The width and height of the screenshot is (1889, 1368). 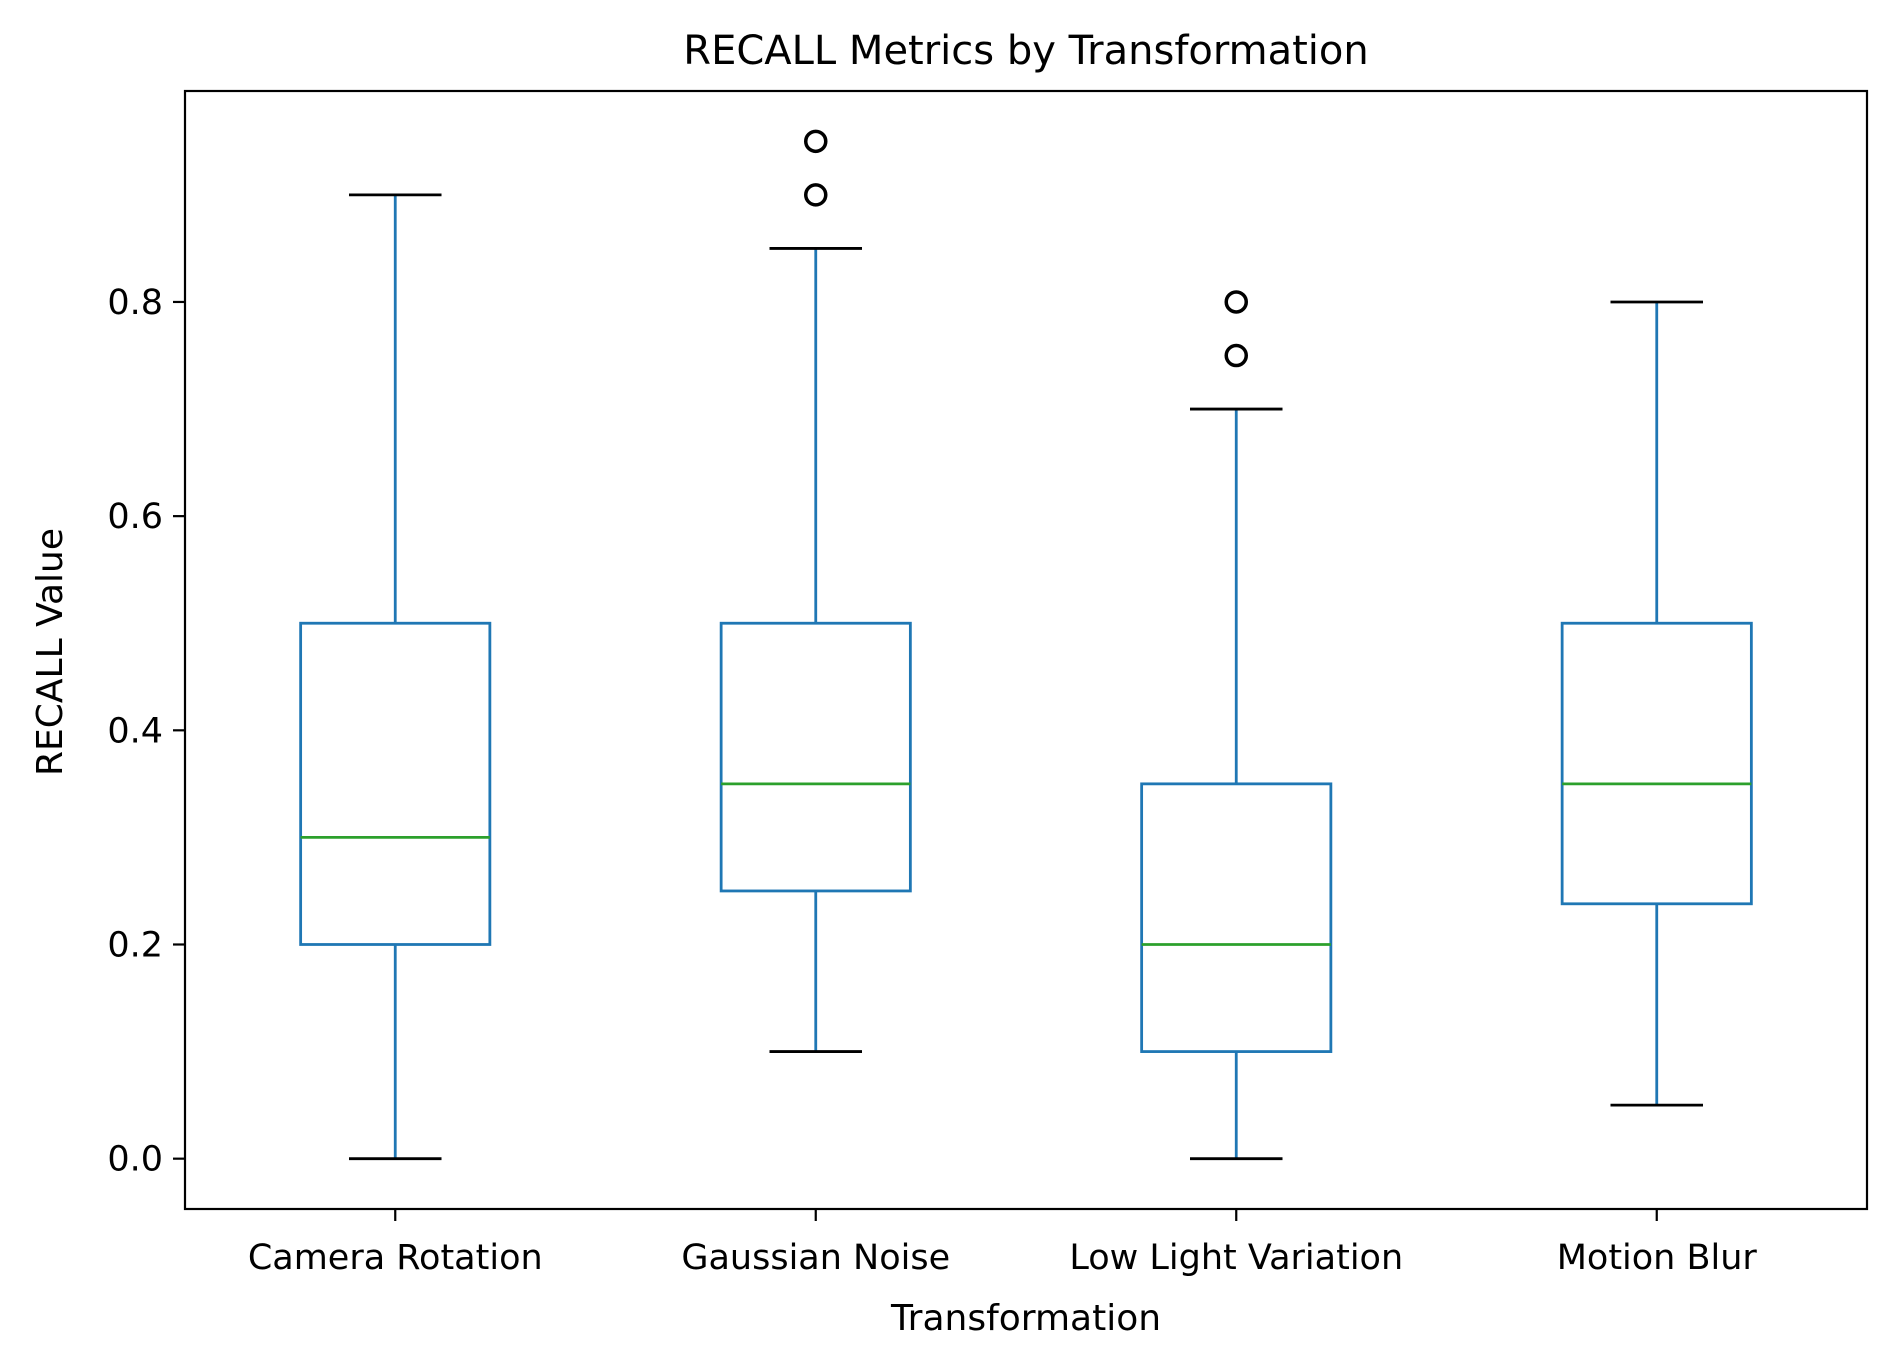 I want to click on x-tick-label: Motion Blur, so click(x=1657, y=1258).